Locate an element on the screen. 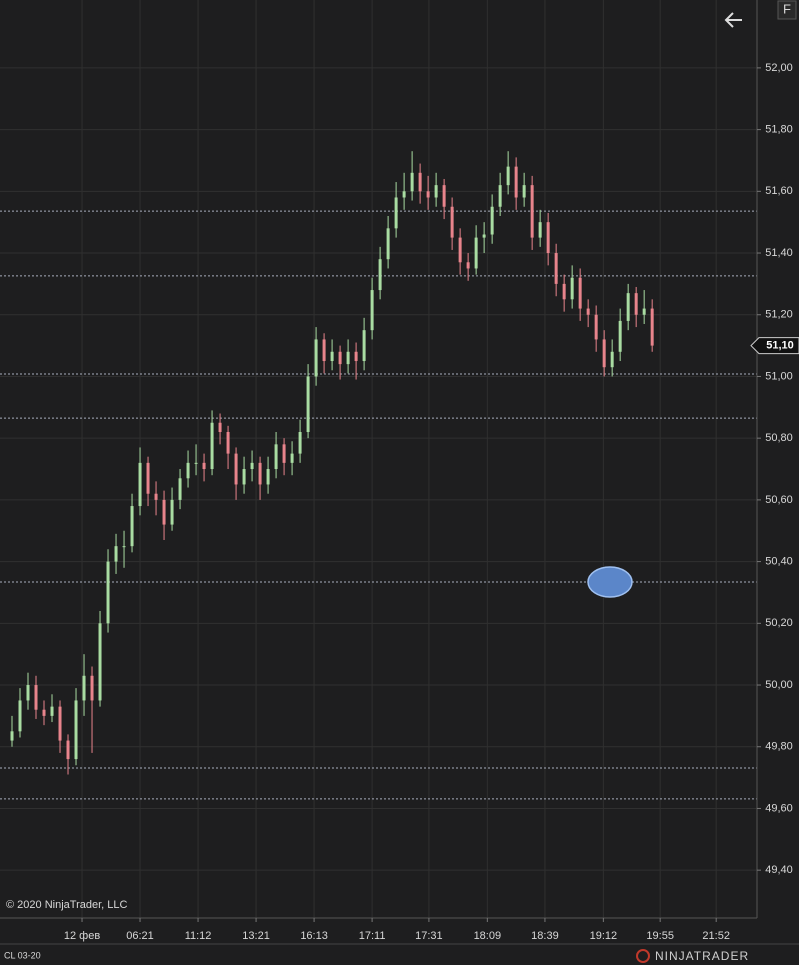  x-tick-label: 13:21 is located at coordinates (256, 936).